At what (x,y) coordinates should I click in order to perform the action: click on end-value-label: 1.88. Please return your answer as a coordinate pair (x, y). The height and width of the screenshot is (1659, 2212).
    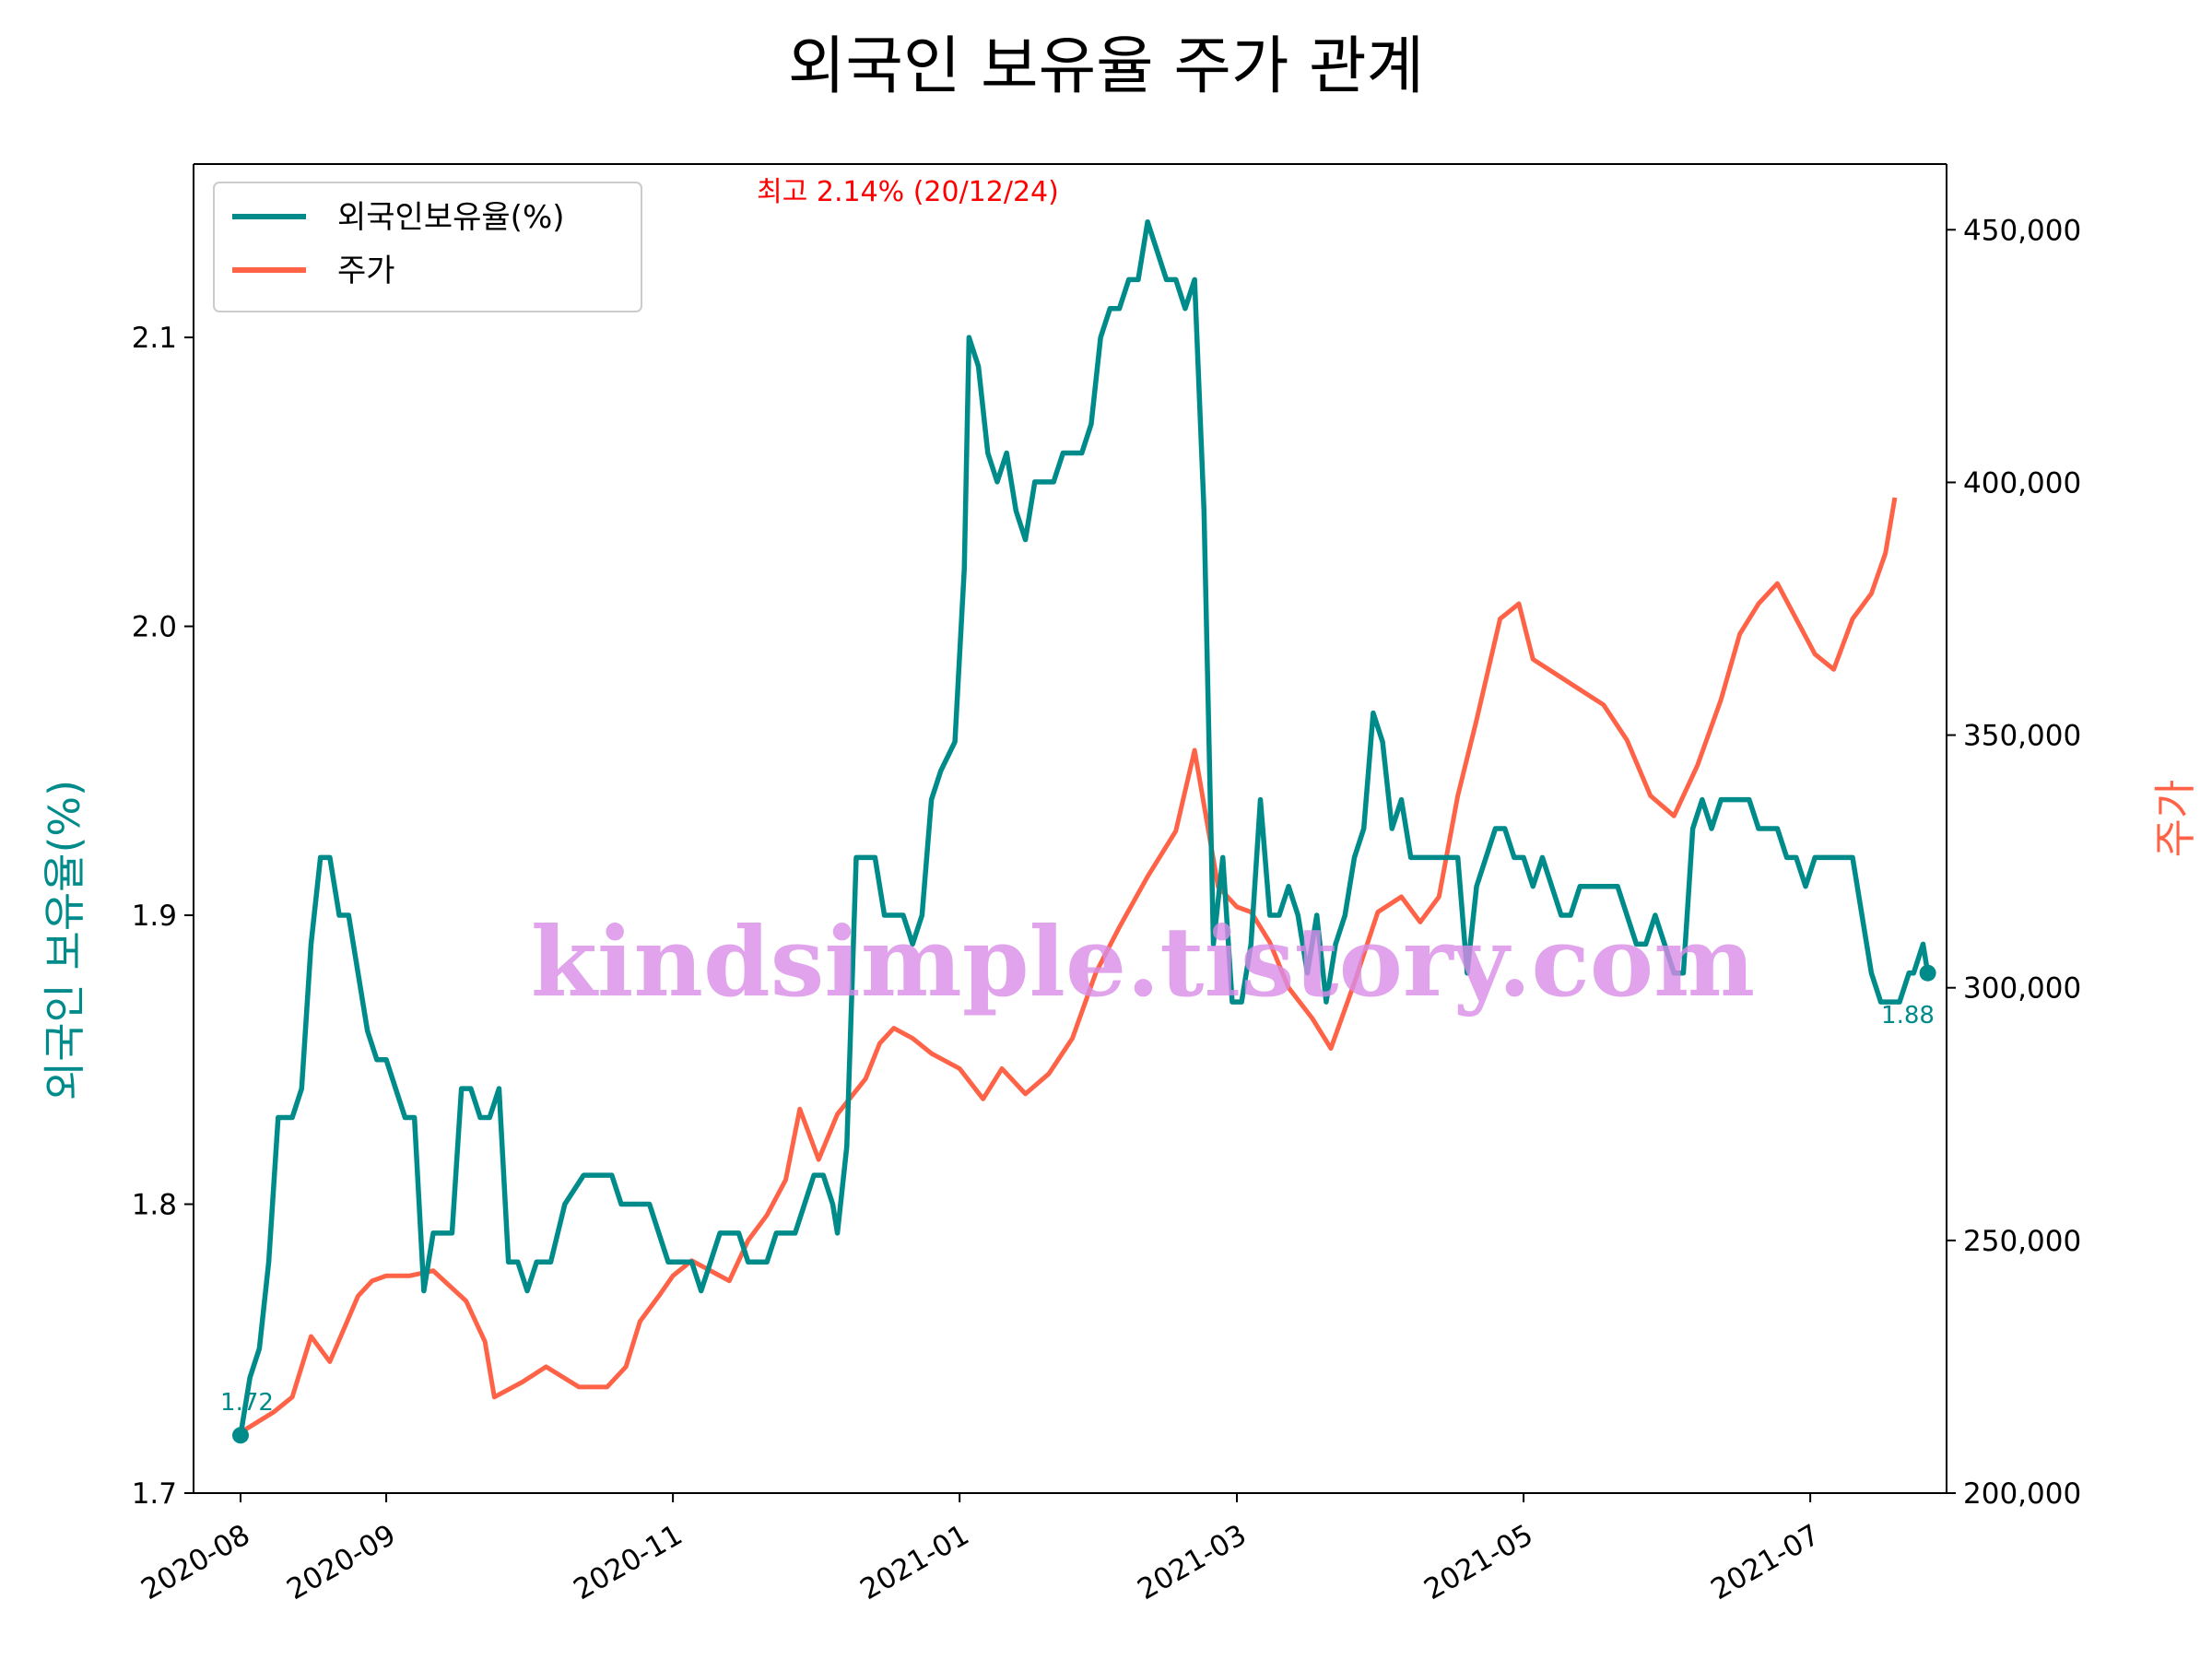
    Looking at the image, I should click on (1908, 1016).